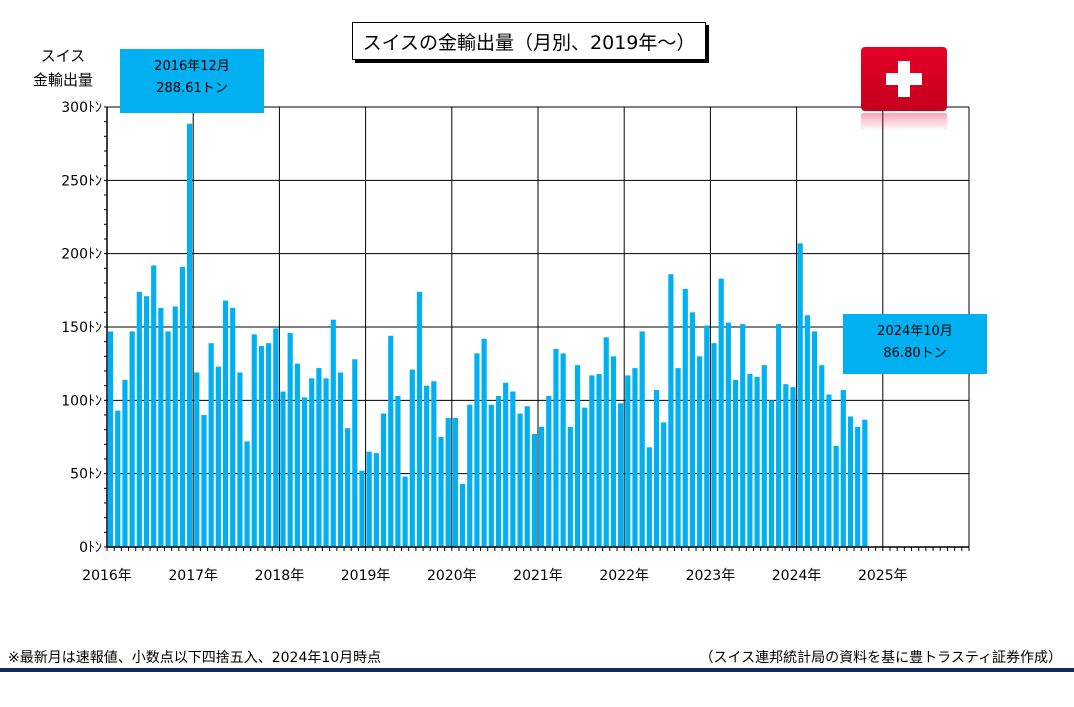  Describe the element at coordinates (529, 41) in the screenshot. I see `chart-title: スイスの金輸出量（月別、2019年～）` at that location.